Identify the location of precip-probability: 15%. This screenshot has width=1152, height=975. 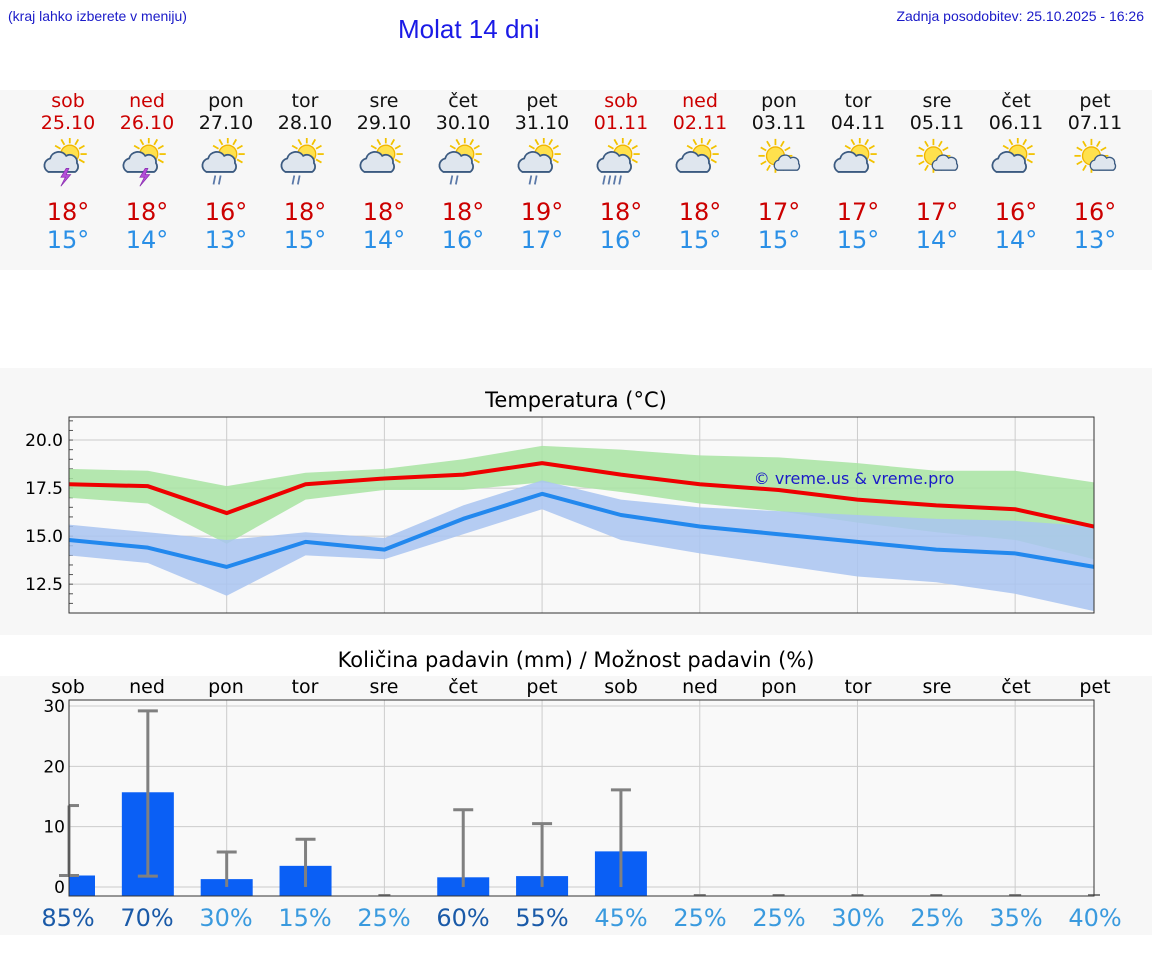
(305, 918).